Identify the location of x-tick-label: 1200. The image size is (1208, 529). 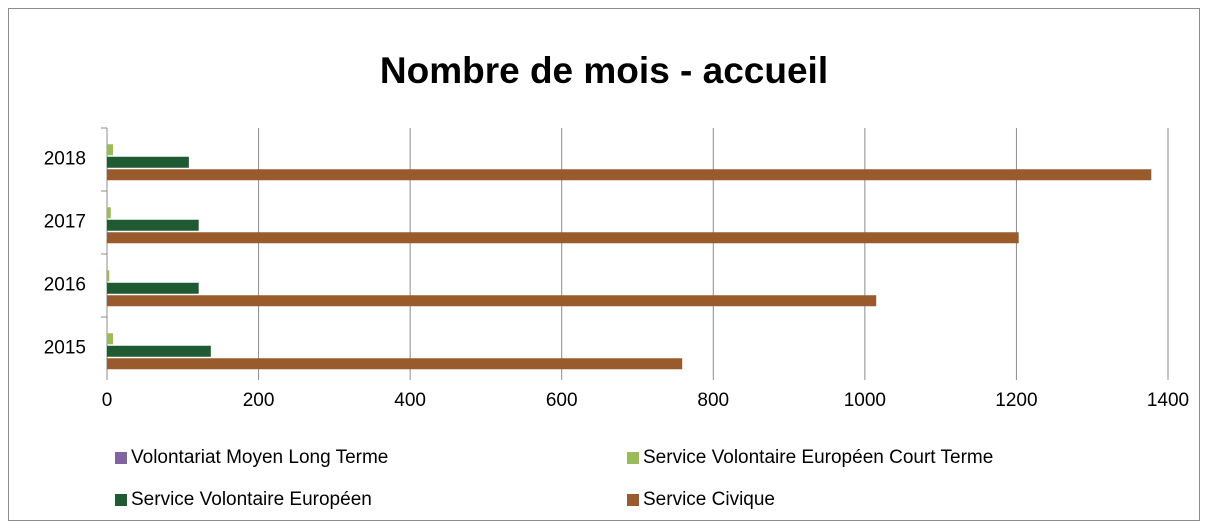
(1016, 400).